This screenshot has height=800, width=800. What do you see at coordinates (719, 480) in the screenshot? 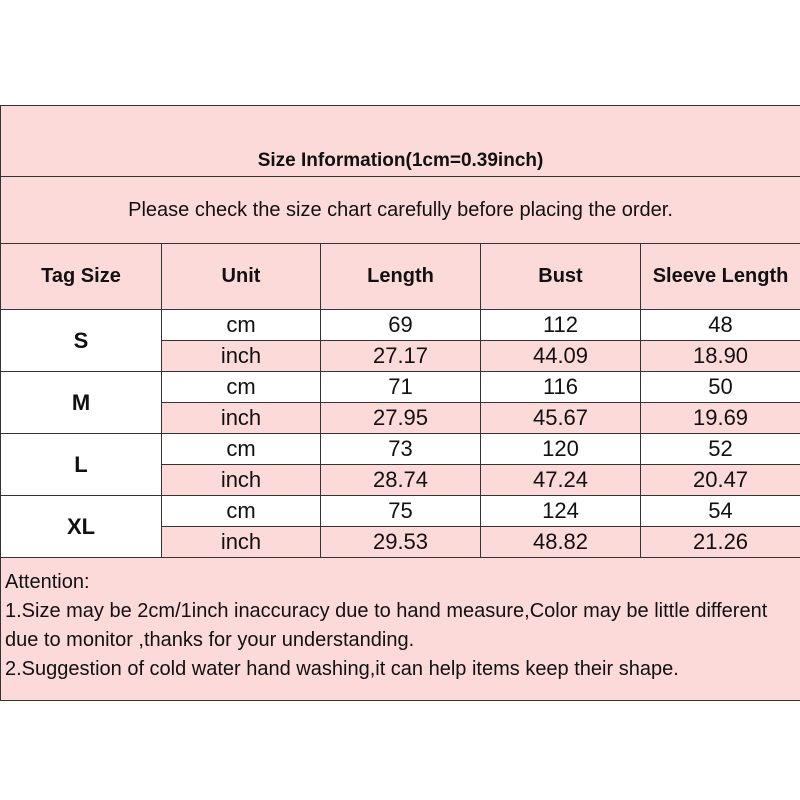
I see `sleeve-length-cell: 20.47` at bounding box center [719, 480].